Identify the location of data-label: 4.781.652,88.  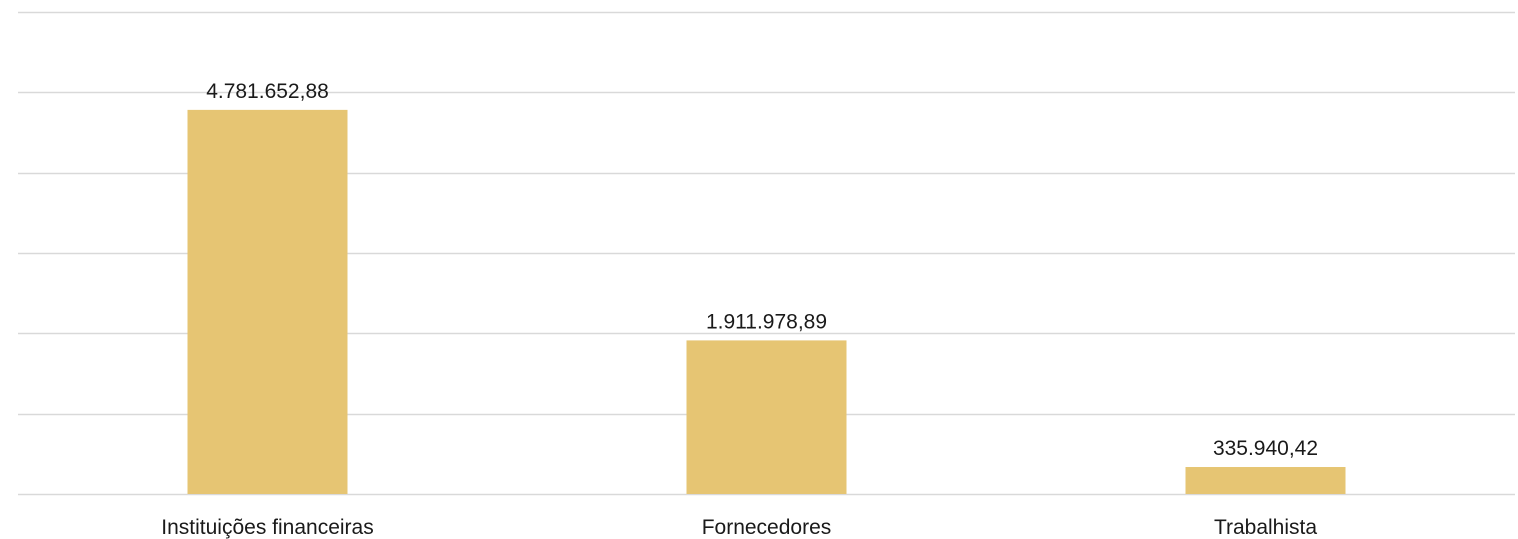
(267, 91).